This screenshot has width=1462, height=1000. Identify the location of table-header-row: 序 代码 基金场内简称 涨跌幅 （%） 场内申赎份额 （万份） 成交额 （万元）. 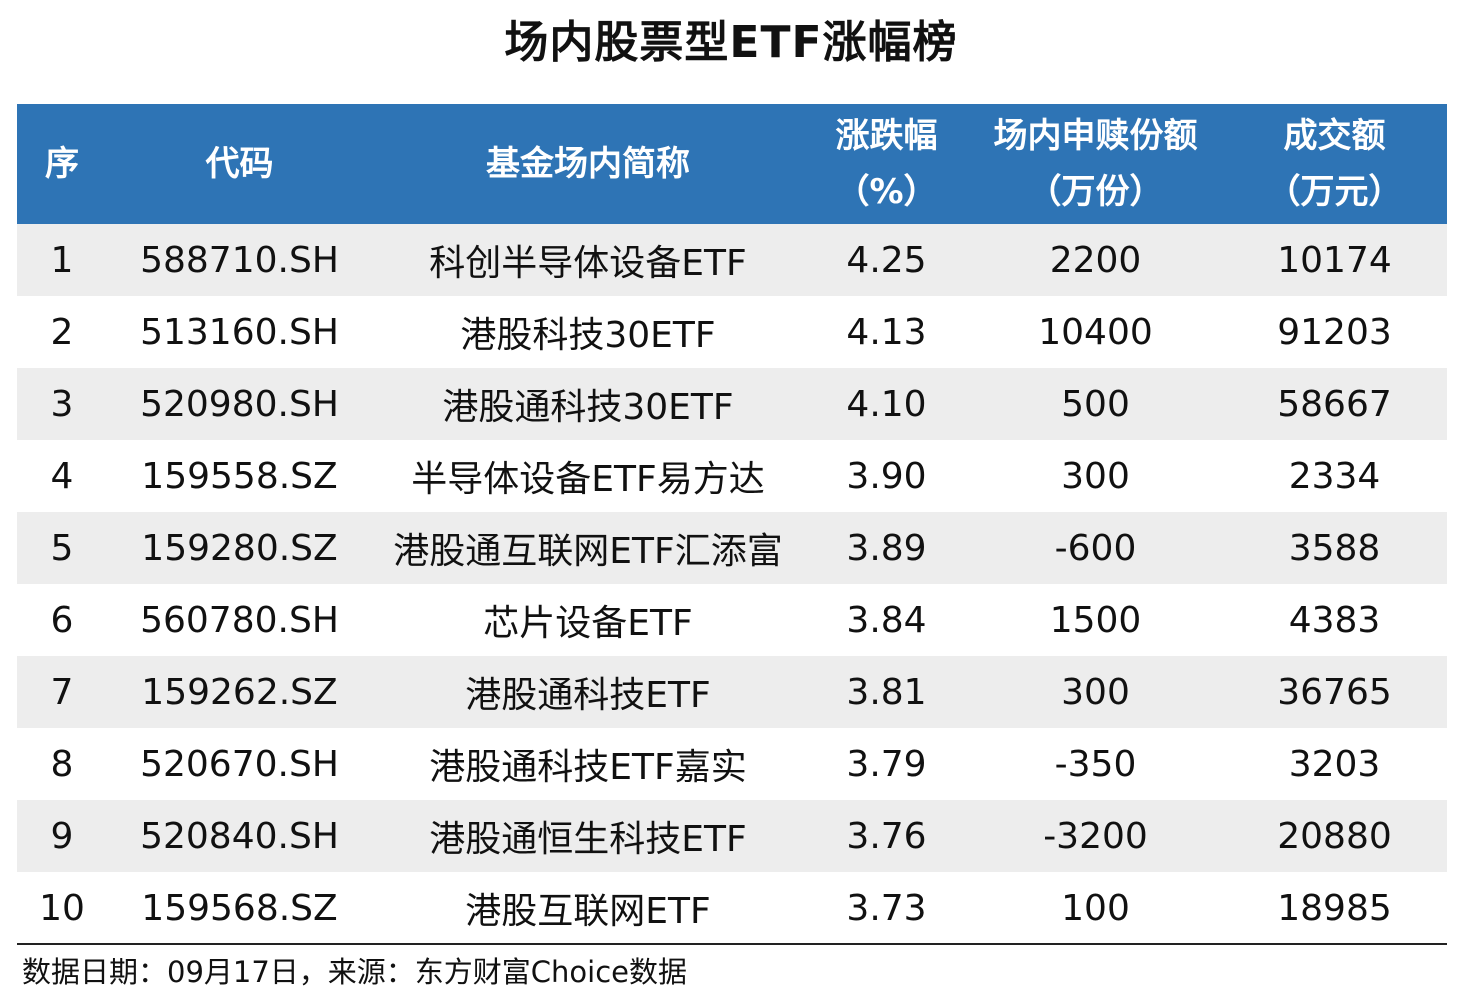
(732, 164).